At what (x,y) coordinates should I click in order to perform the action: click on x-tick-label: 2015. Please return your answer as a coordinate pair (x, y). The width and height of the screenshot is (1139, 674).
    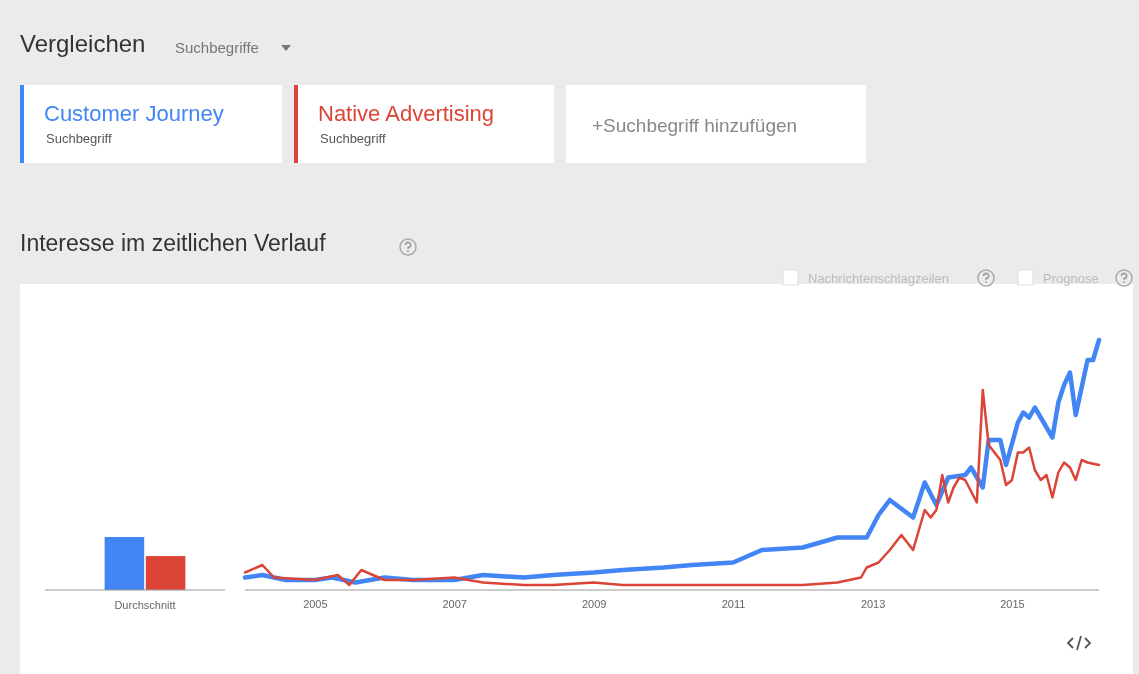
    Looking at the image, I should click on (1012, 603).